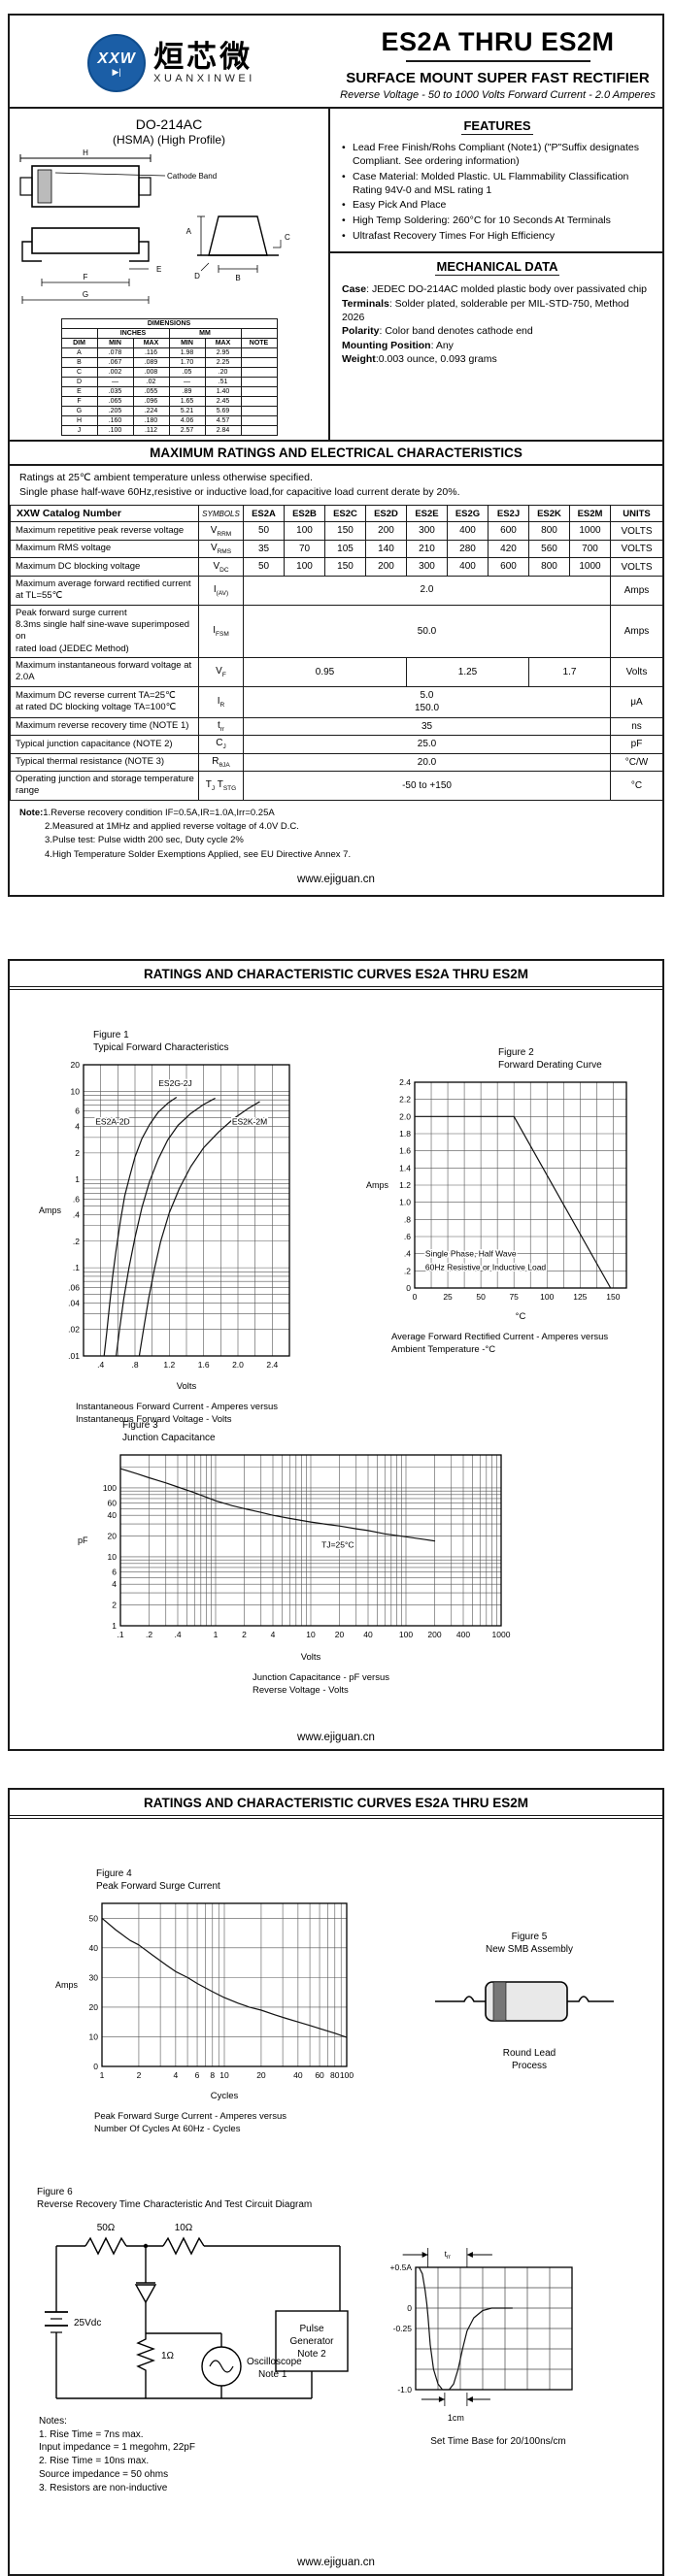  I want to click on figure5-number: Figure 5, so click(529, 1936).